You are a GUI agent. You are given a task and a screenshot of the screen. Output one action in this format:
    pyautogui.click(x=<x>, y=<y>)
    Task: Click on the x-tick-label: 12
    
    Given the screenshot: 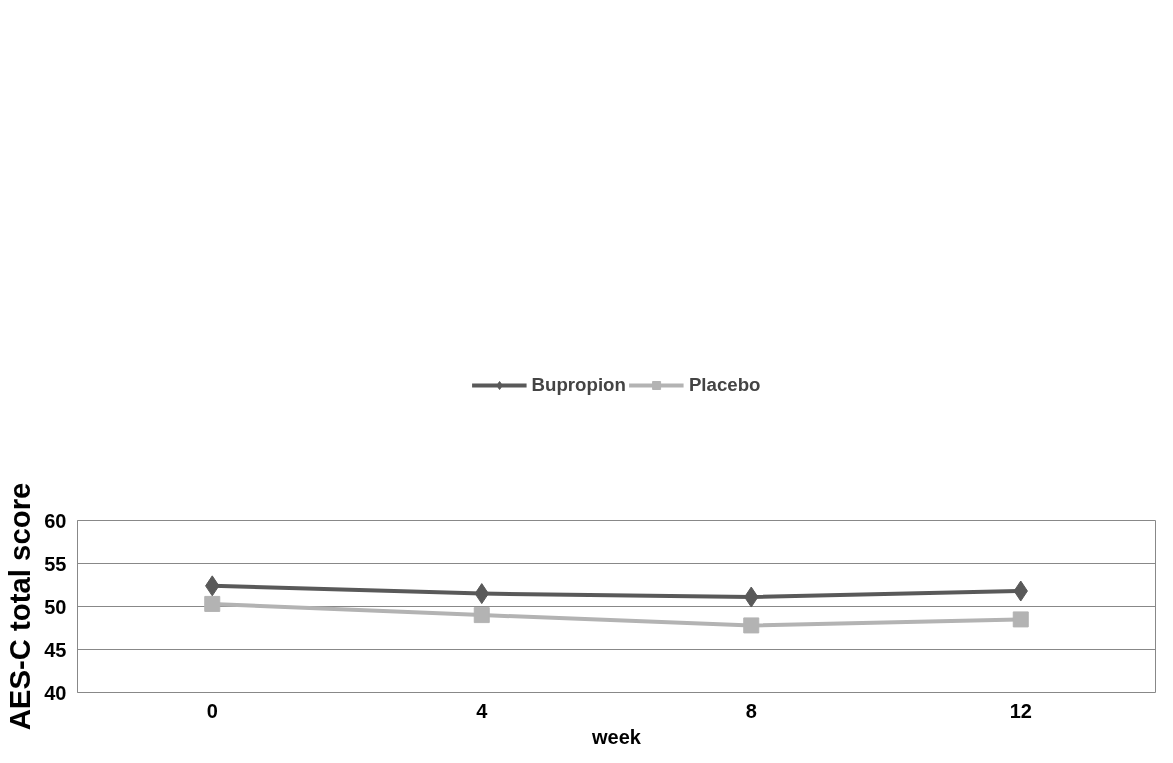 What is the action you would take?
    pyautogui.click(x=1020, y=710)
    